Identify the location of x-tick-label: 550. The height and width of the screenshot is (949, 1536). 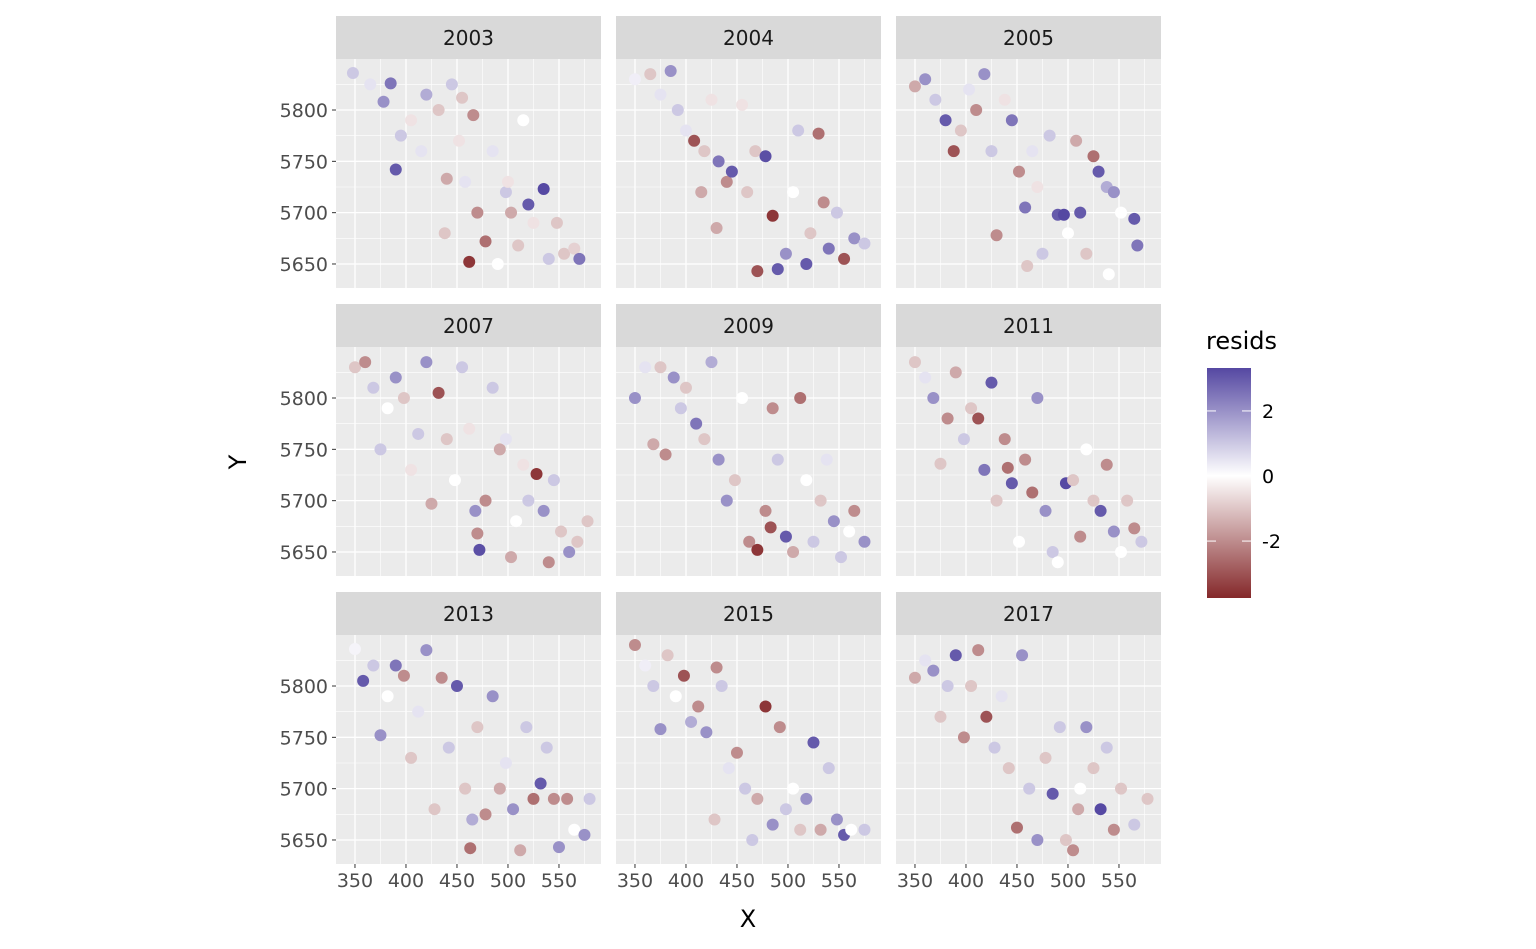
(839, 881).